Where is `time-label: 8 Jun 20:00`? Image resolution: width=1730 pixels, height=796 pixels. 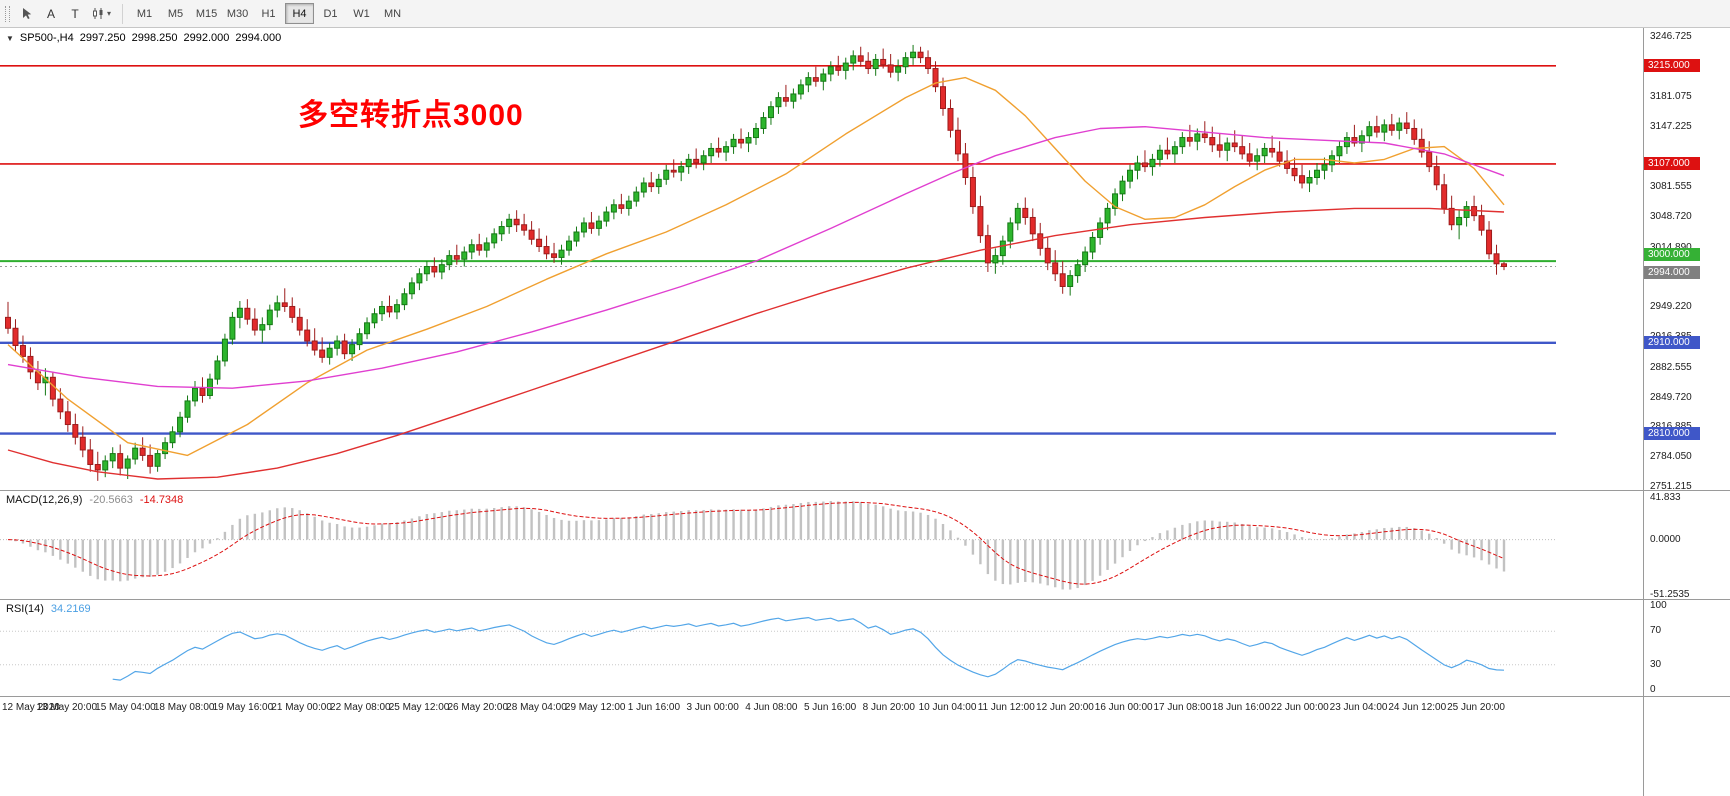 time-label: 8 Jun 20:00 is located at coordinates (888, 707).